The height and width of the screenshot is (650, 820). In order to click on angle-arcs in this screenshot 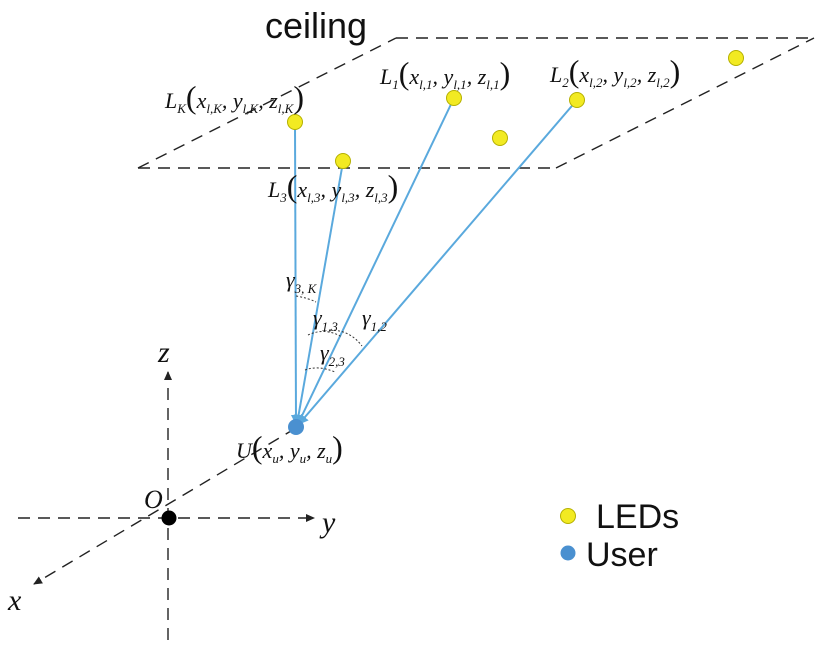, I will do `click(329, 334)`.